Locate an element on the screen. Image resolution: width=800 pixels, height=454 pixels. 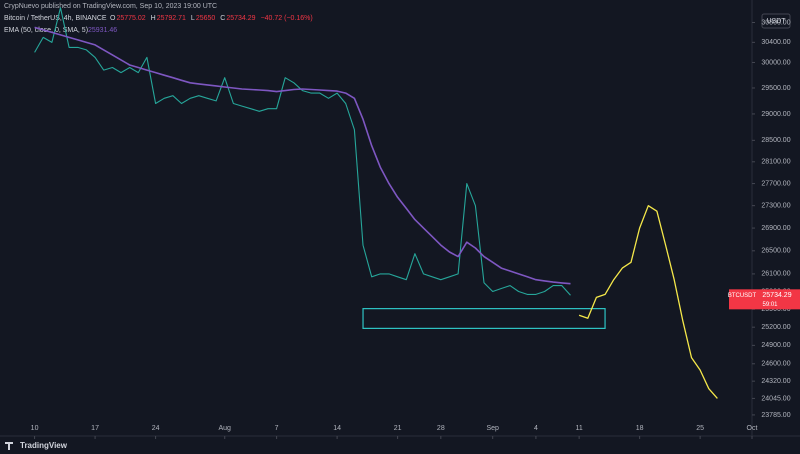
x-tick-label: 11 is located at coordinates (578, 428).